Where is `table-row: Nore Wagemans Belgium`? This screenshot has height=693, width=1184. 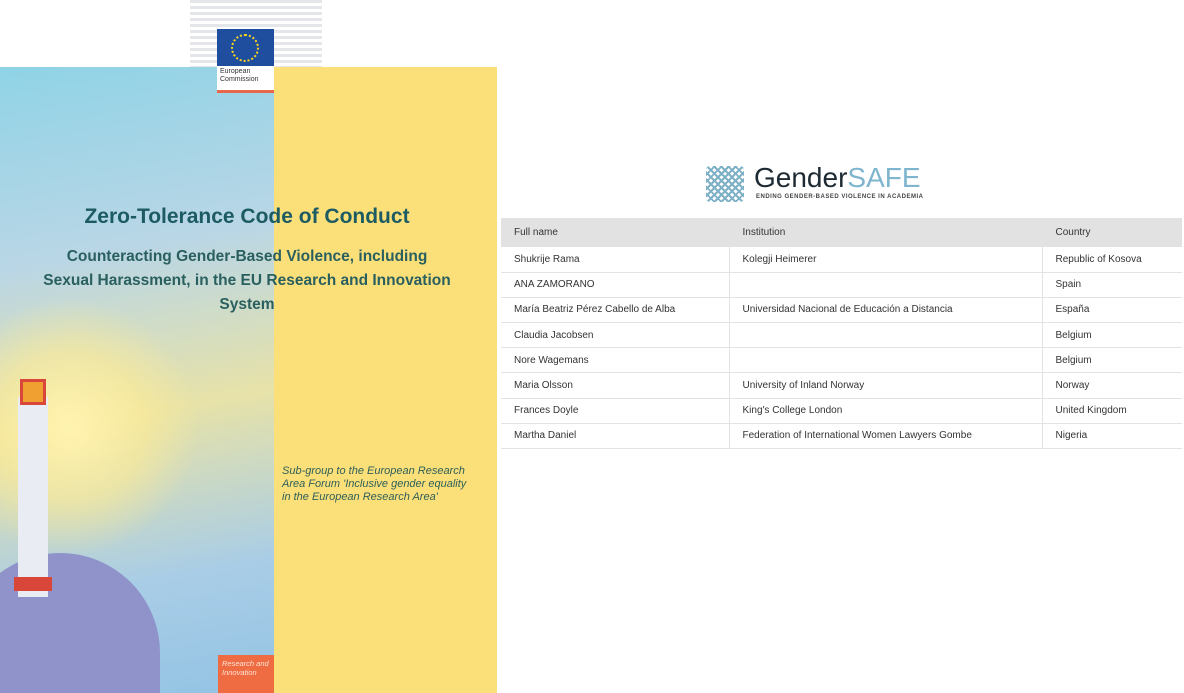 table-row: Nore Wagemans Belgium is located at coordinates (841, 360).